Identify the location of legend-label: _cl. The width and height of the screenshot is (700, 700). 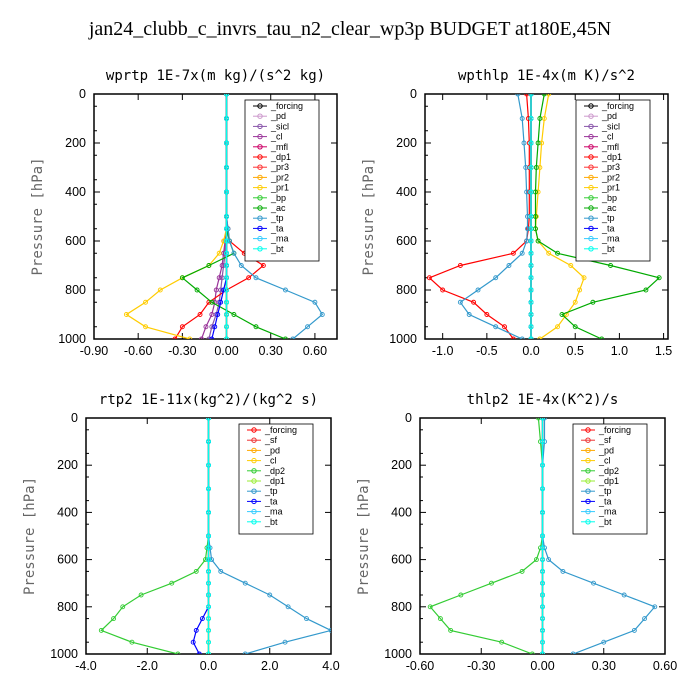
(276, 137).